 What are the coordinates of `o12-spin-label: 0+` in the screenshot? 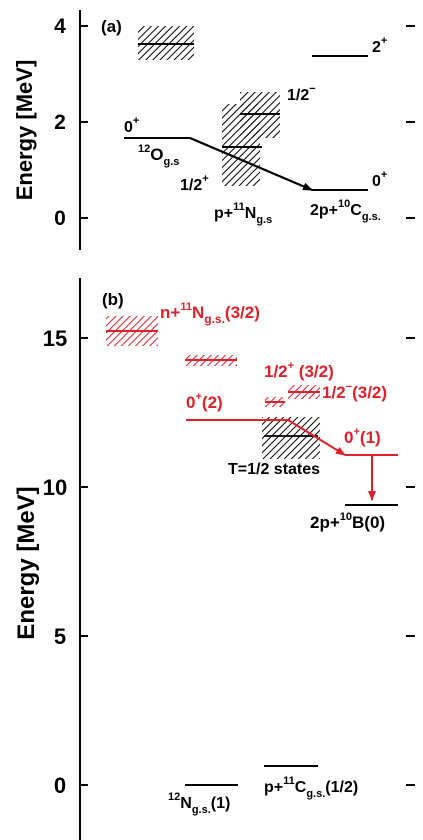 It's located at (131, 125).